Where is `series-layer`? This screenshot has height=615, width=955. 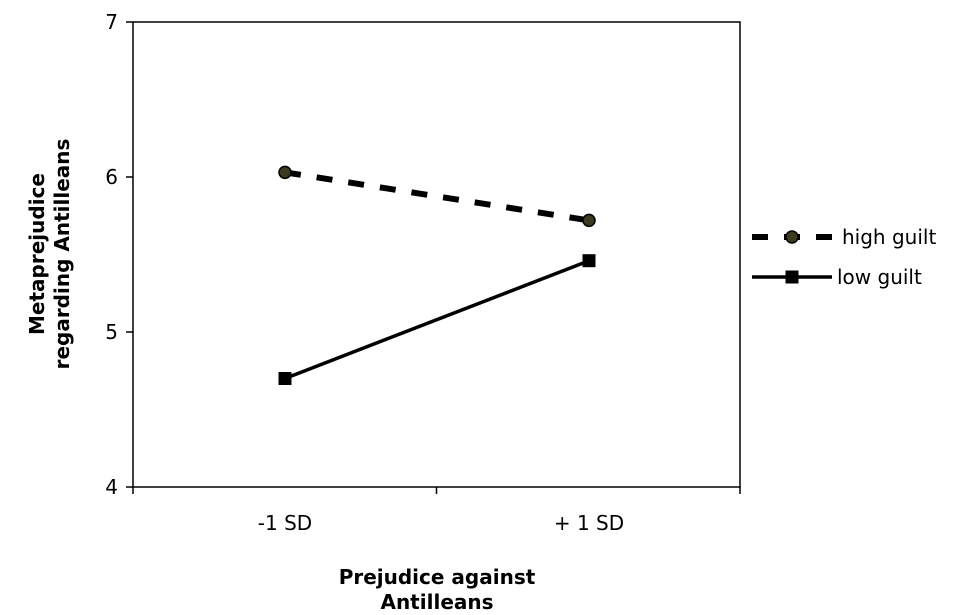 series-layer is located at coordinates (437, 275).